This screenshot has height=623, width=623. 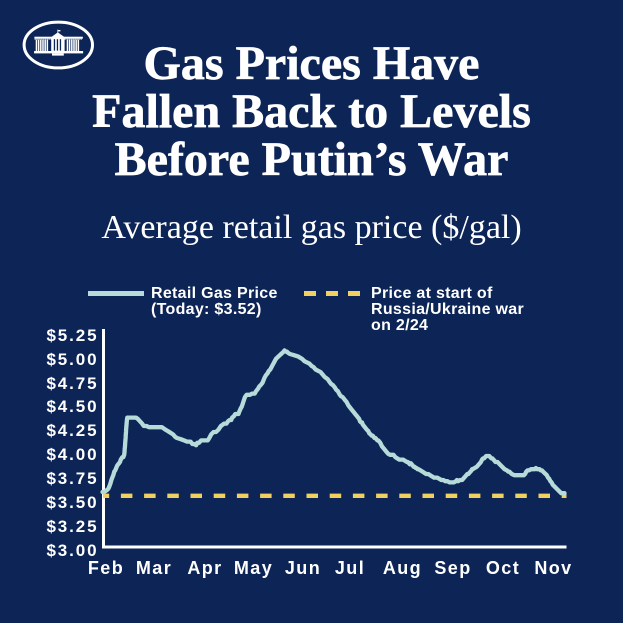 What do you see at coordinates (106, 568) in the screenshot?
I see `svg-text: Feb` at bounding box center [106, 568].